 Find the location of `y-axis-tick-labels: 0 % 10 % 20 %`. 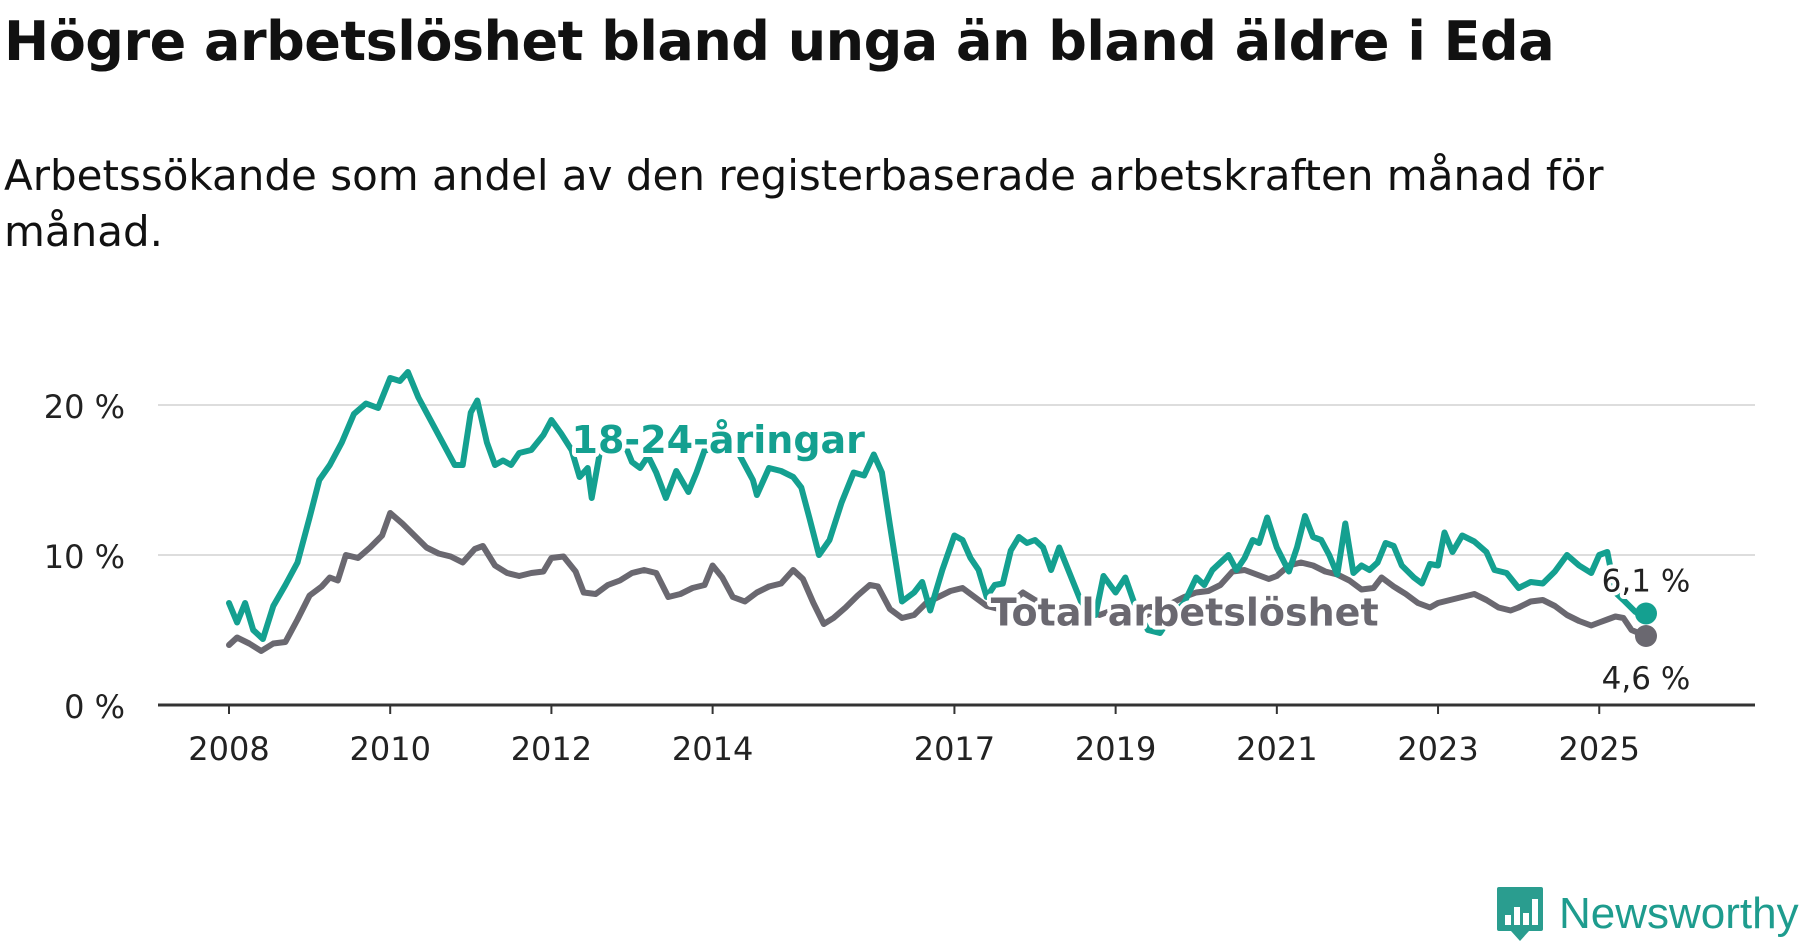

y-axis-tick-labels: 0 % 10 % 20 % is located at coordinates (84, 557).